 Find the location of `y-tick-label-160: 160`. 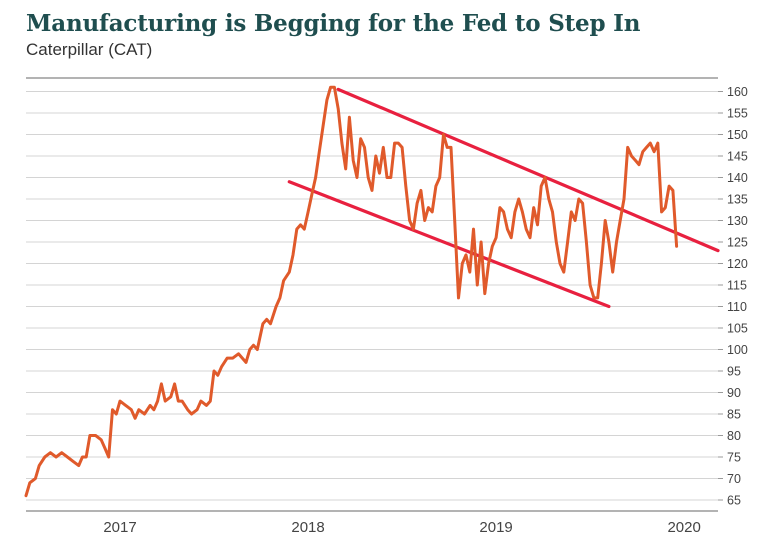

y-tick-label-160: 160 is located at coordinates (737, 92).